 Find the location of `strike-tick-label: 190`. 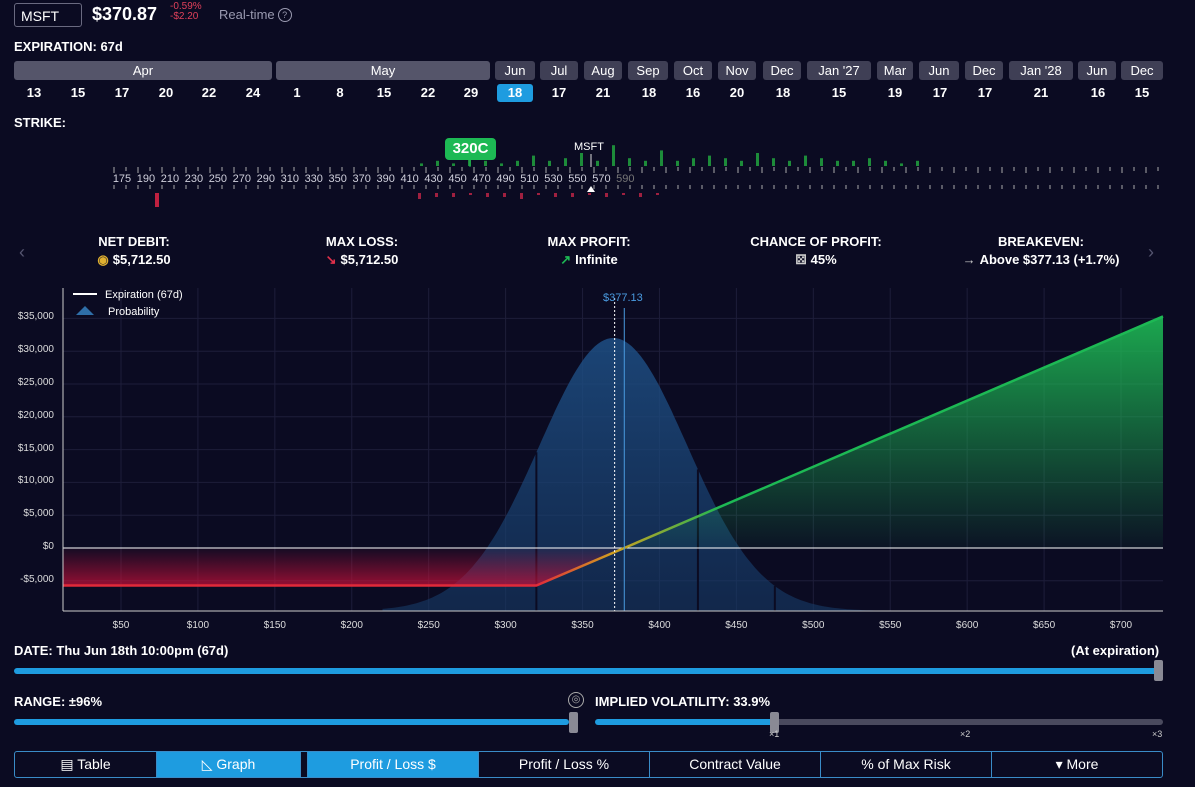

strike-tick-label: 190 is located at coordinates (146, 179).